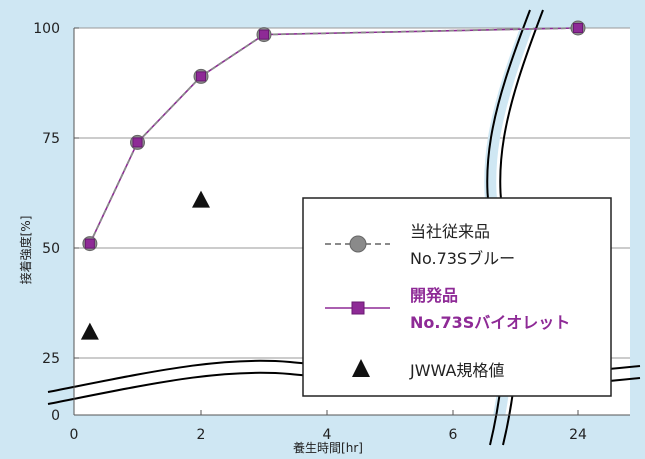  I want to click on y-axis-ticks: 0 25 50 75 100, so click(56, 222).